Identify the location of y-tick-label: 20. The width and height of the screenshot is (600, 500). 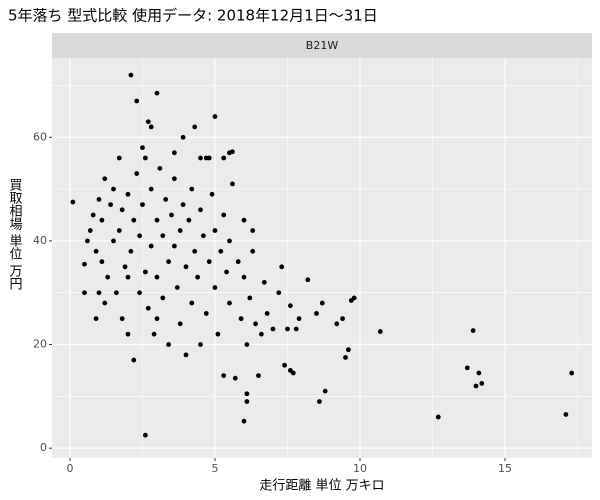
(40, 344).